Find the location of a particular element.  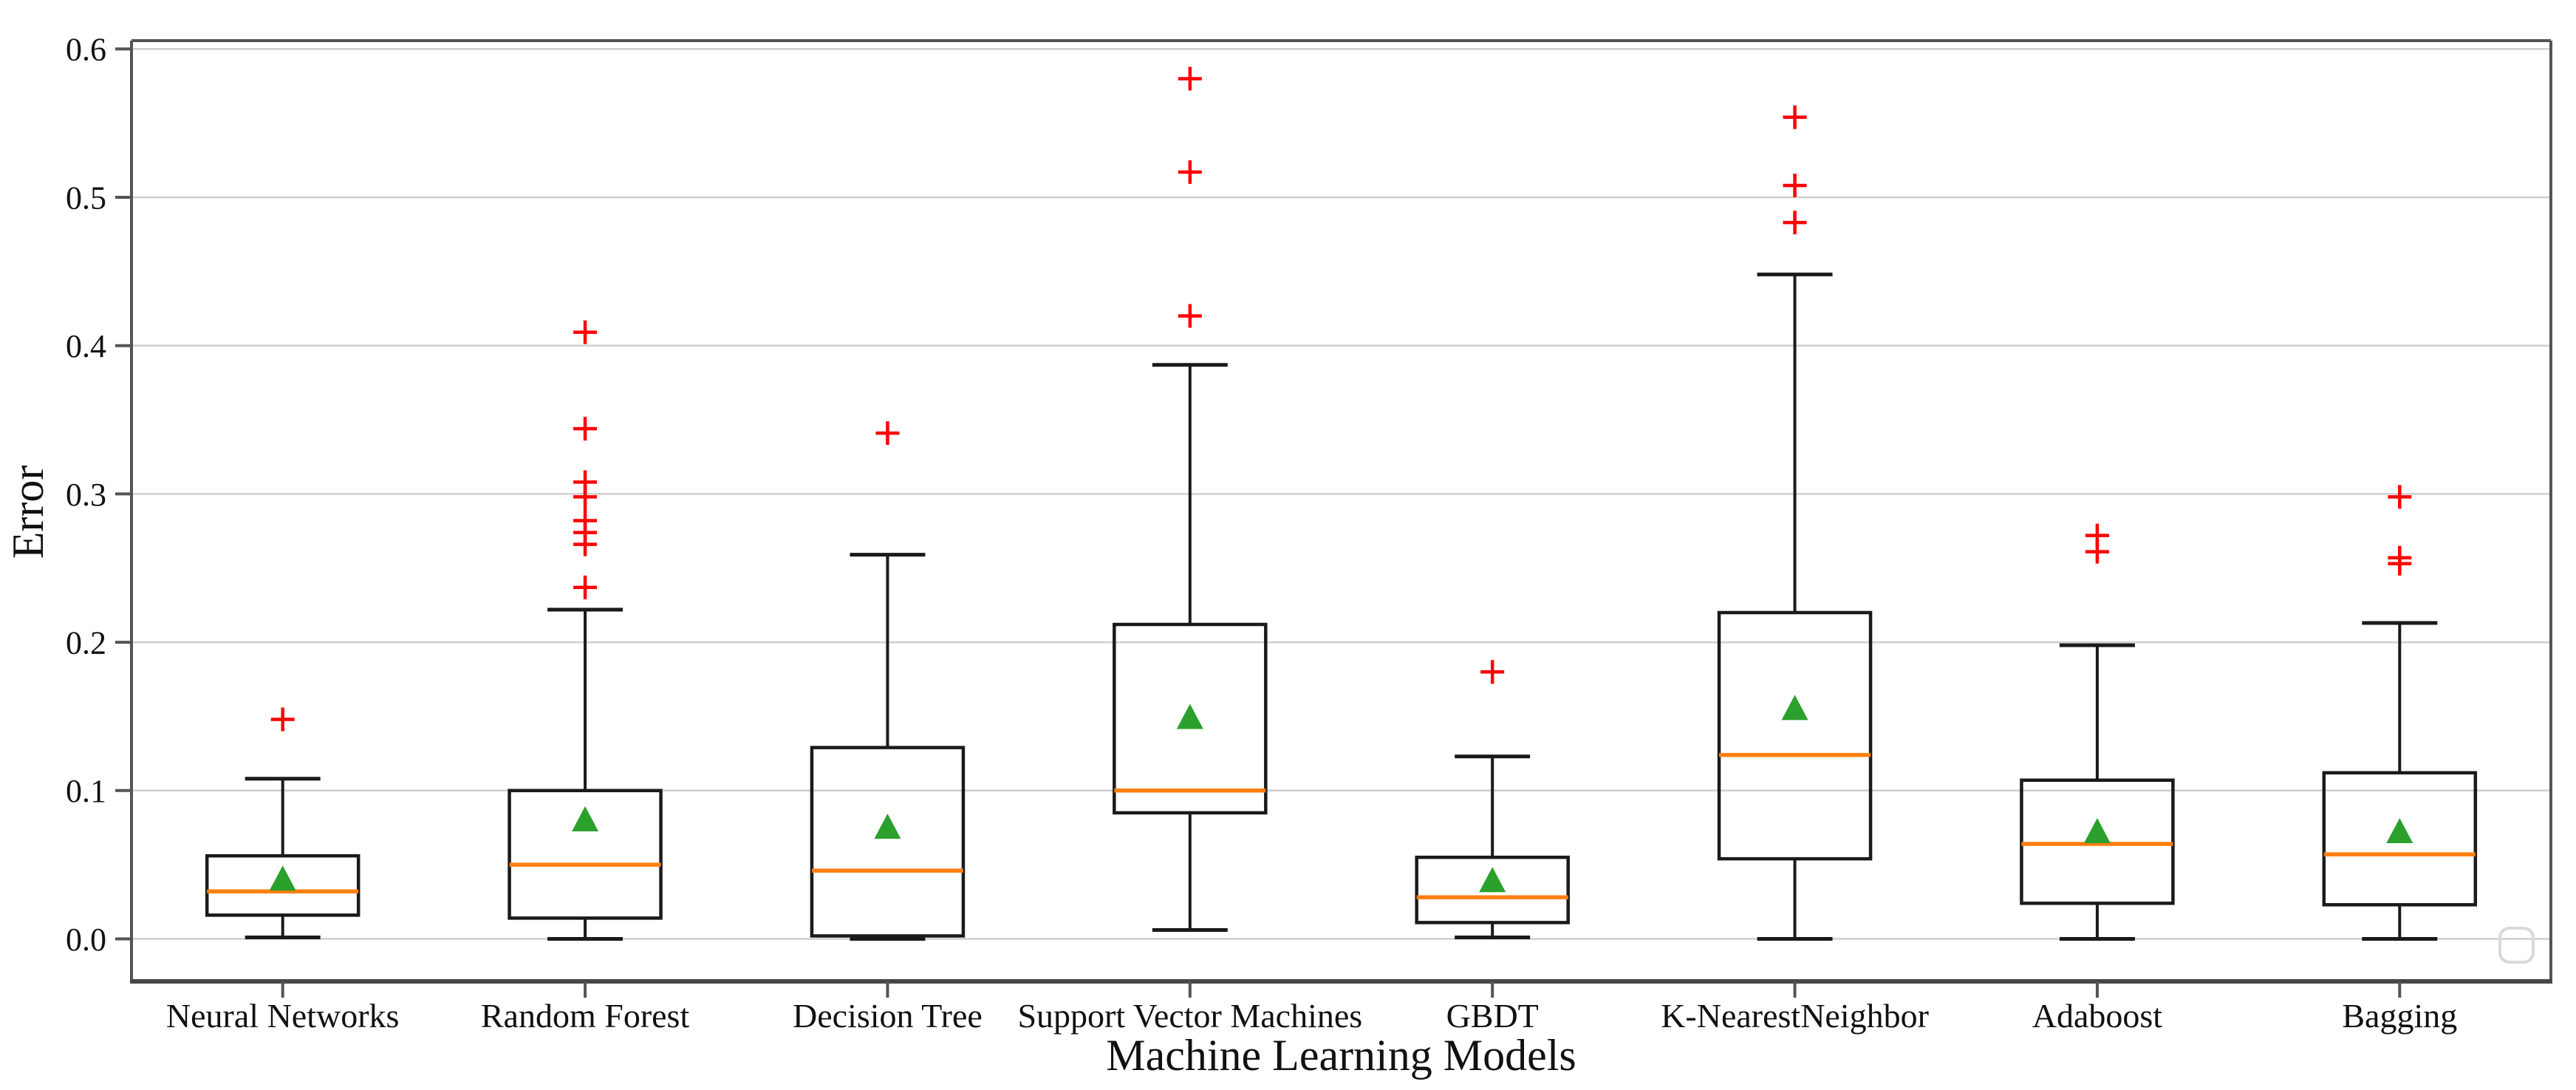

box-group-gbdt is located at coordinates (1493, 799).